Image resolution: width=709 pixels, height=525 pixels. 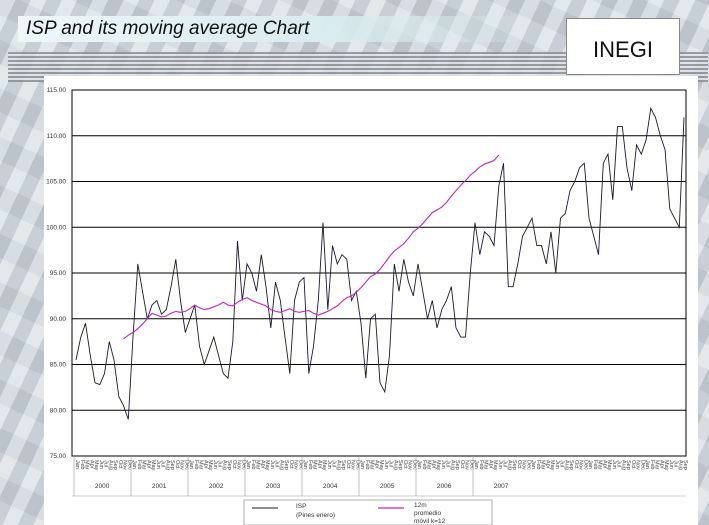 What do you see at coordinates (57, 90) in the screenshot?
I see `y-tick-label: 115.00` at bounding box center [57, 90].